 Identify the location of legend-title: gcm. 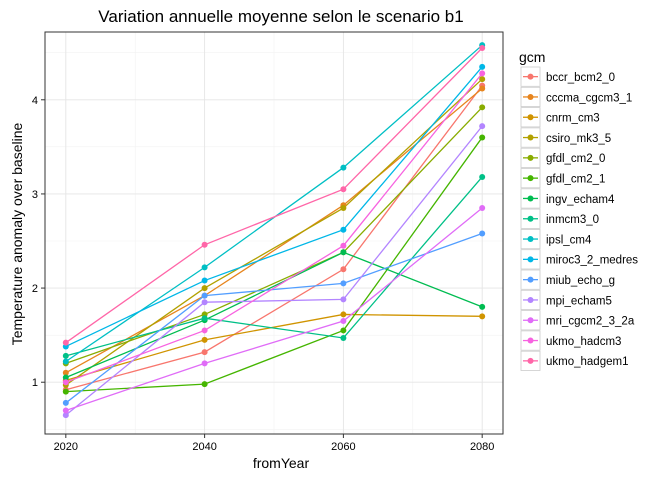
(532, 57).